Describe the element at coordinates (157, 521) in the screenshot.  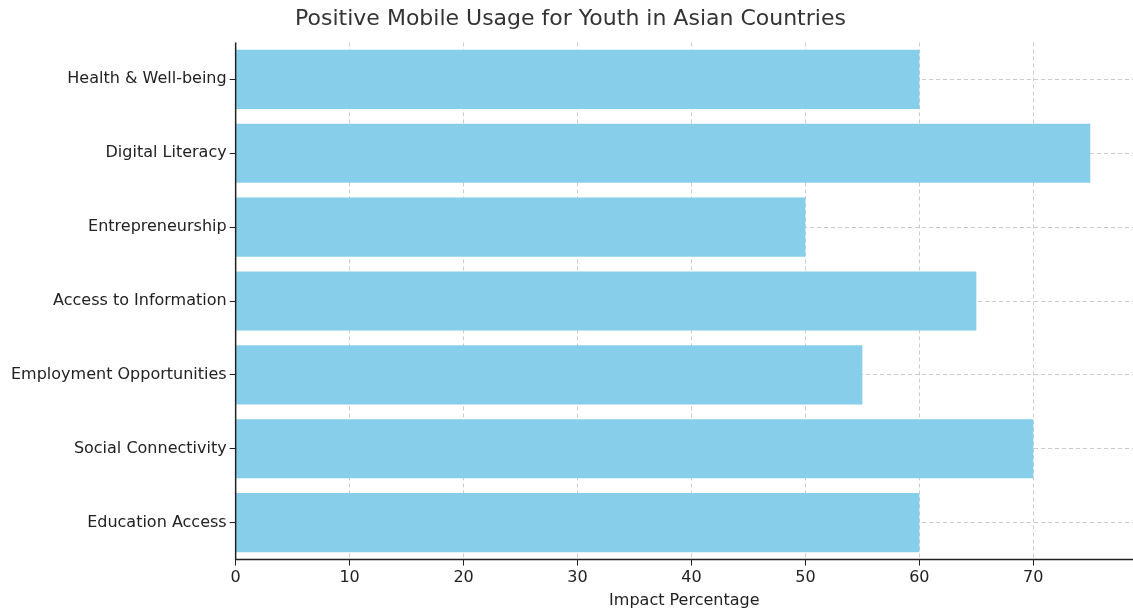
I see `y-tick-label: Education Access` at that location.